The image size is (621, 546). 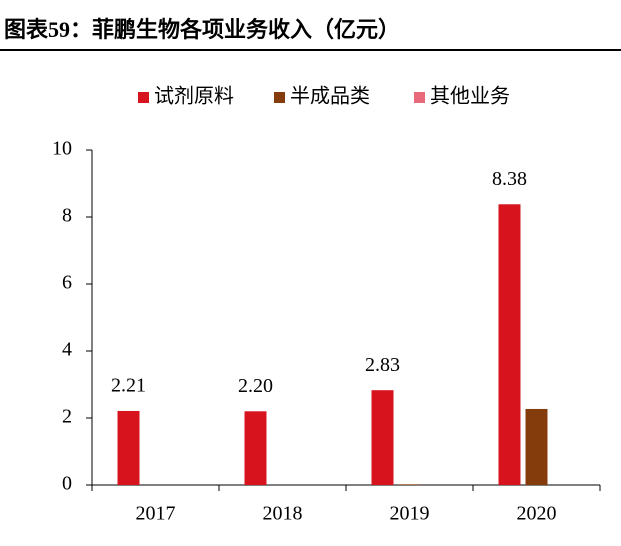 I want to click on data-label: 8.38, so click(x=509, y=179).